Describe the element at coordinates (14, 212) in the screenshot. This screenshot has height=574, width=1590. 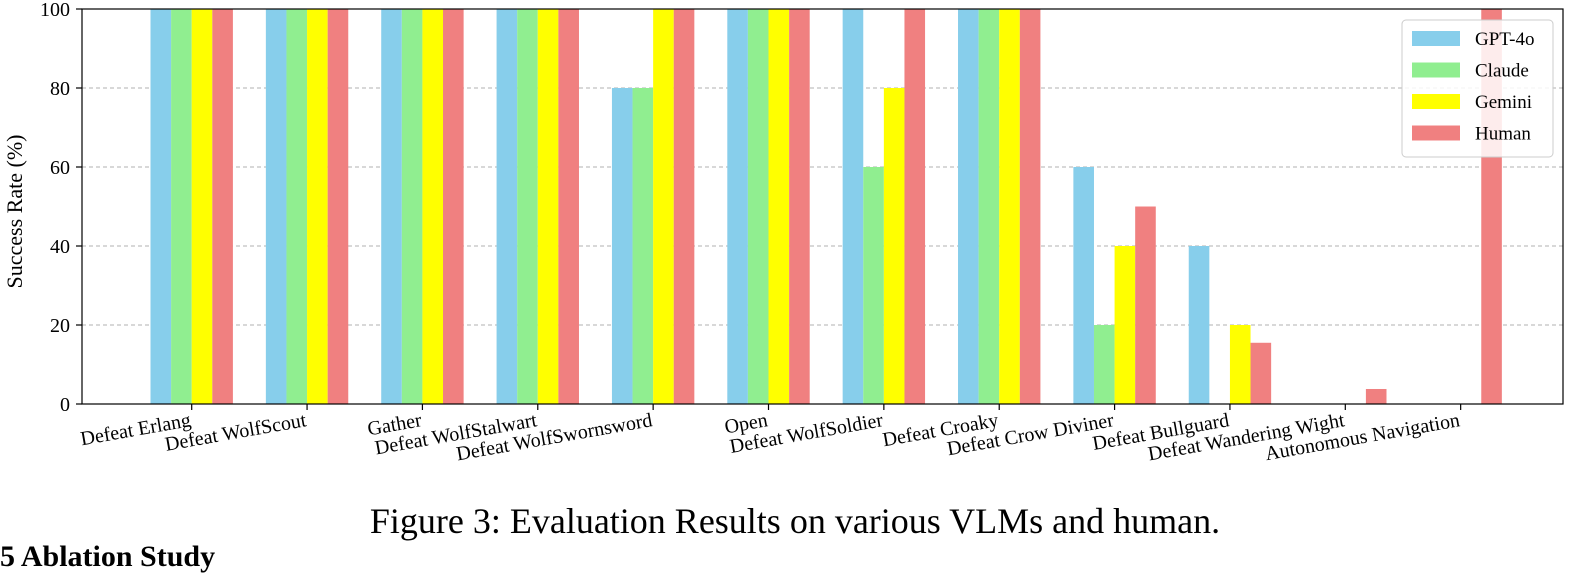
I see `y-axis-label: Success Rate (%)` at that location.